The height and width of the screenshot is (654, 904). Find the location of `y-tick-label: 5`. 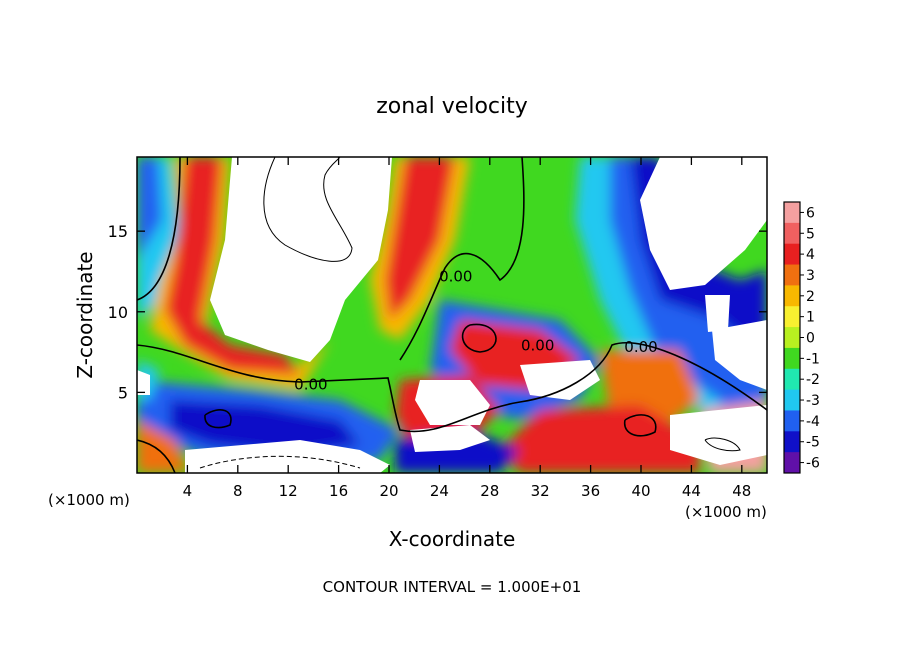

y-tick-label: 5 is located at coordinates (123, 392).